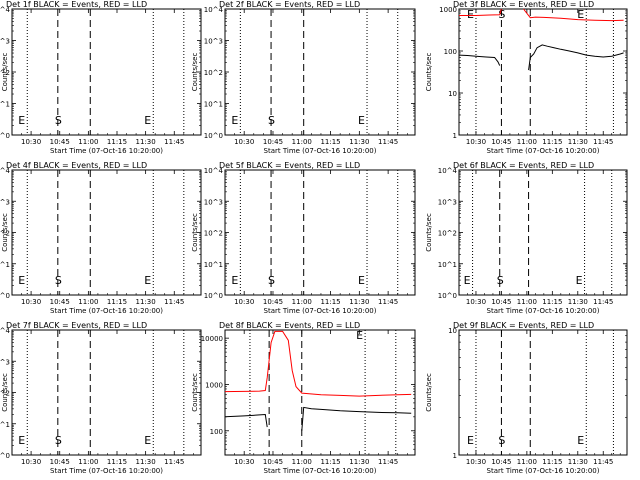  I want to click on y-tick-label: 100, so click(216, 432).